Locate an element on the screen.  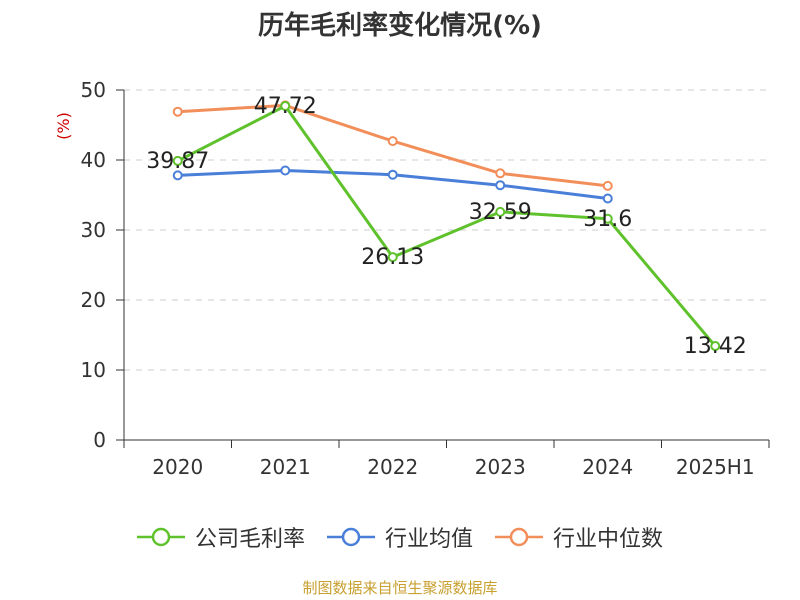
y-tick-label: 0 is located at coordinates (99, 440).